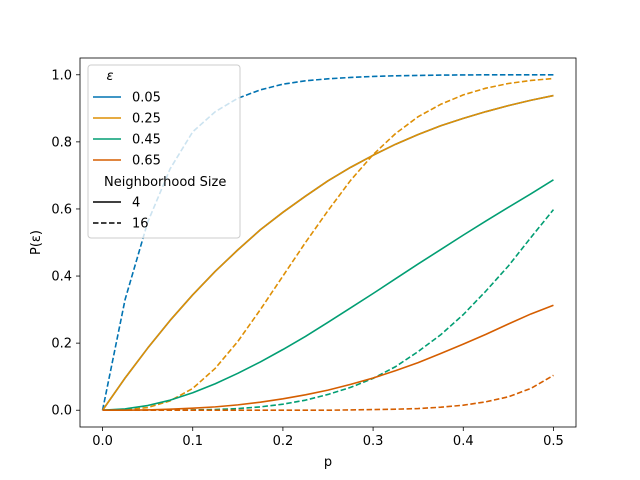  I want to click on y-tick-label: 0.4, so click(61, 277).